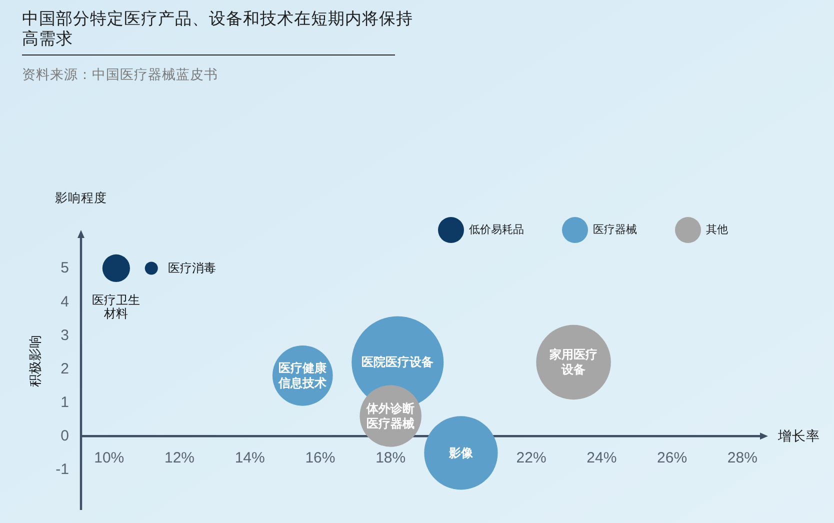 This screenshot has width=834, height=523. What do you see at coordinates (35, 361) in the screenshot?
I see `text: 积极影响` at bounding box center [35, 361].